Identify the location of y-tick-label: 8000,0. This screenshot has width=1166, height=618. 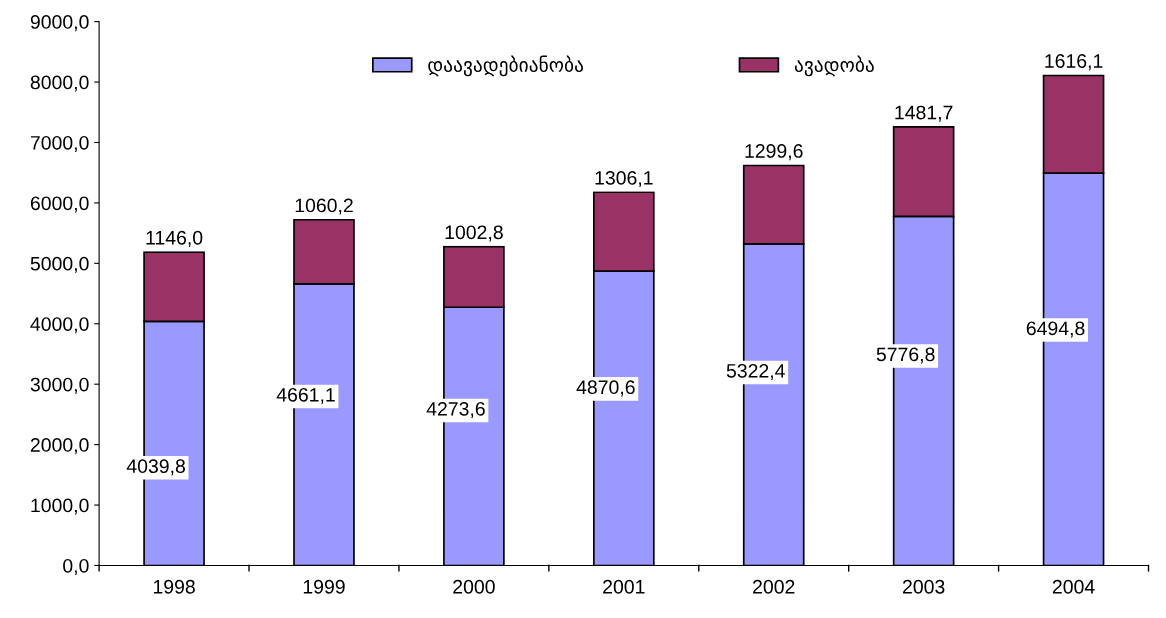
(59, 83).